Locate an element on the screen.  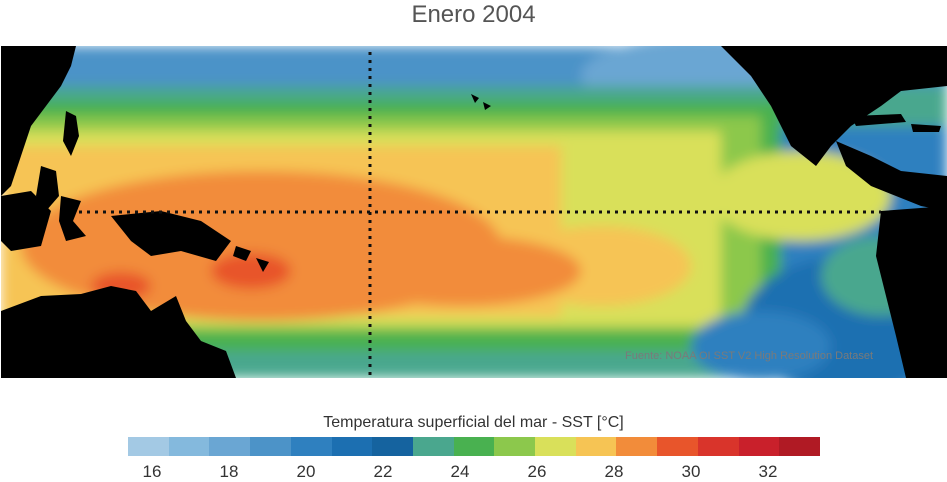
colorbar-tick-label: 20 is located at coordinates (306, 471).